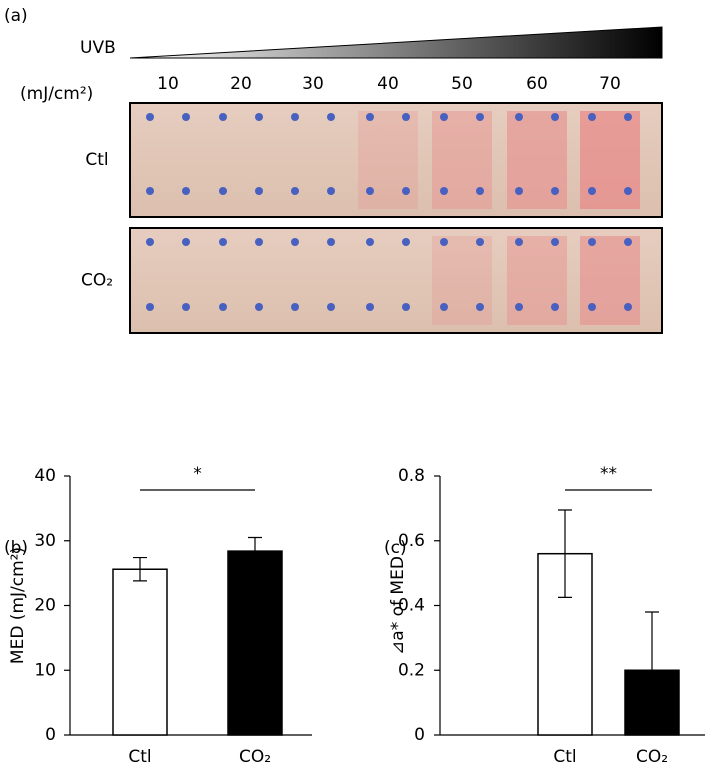 The image size is (712, 771). What do you see at coordinates (197, 474) in the screenshot?
I see `significance: *` at bounding box center [197, 474].